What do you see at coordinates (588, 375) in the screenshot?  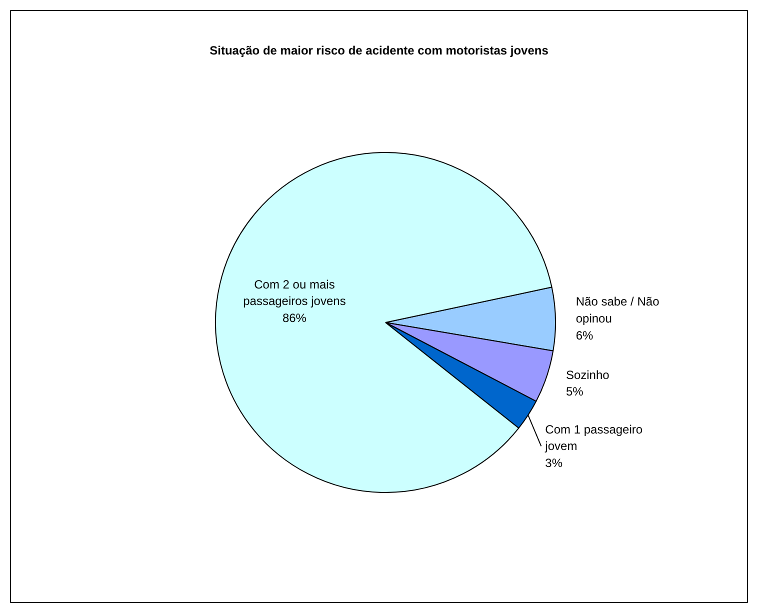 I see `slice-label: Sozinho` at bounding box center [588, 375].